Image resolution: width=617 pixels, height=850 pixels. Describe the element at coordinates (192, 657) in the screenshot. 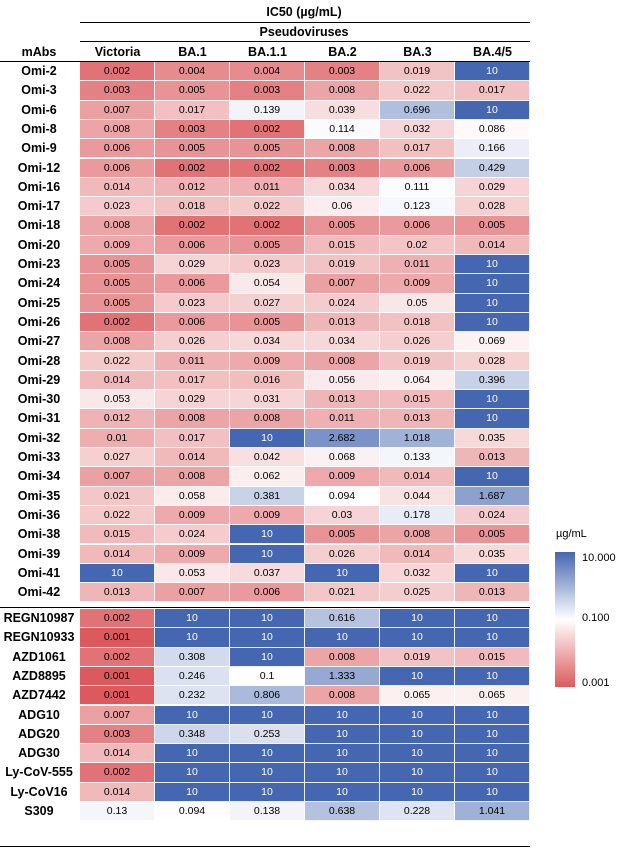

I see `heatmap-cell: 0.308` at that location.